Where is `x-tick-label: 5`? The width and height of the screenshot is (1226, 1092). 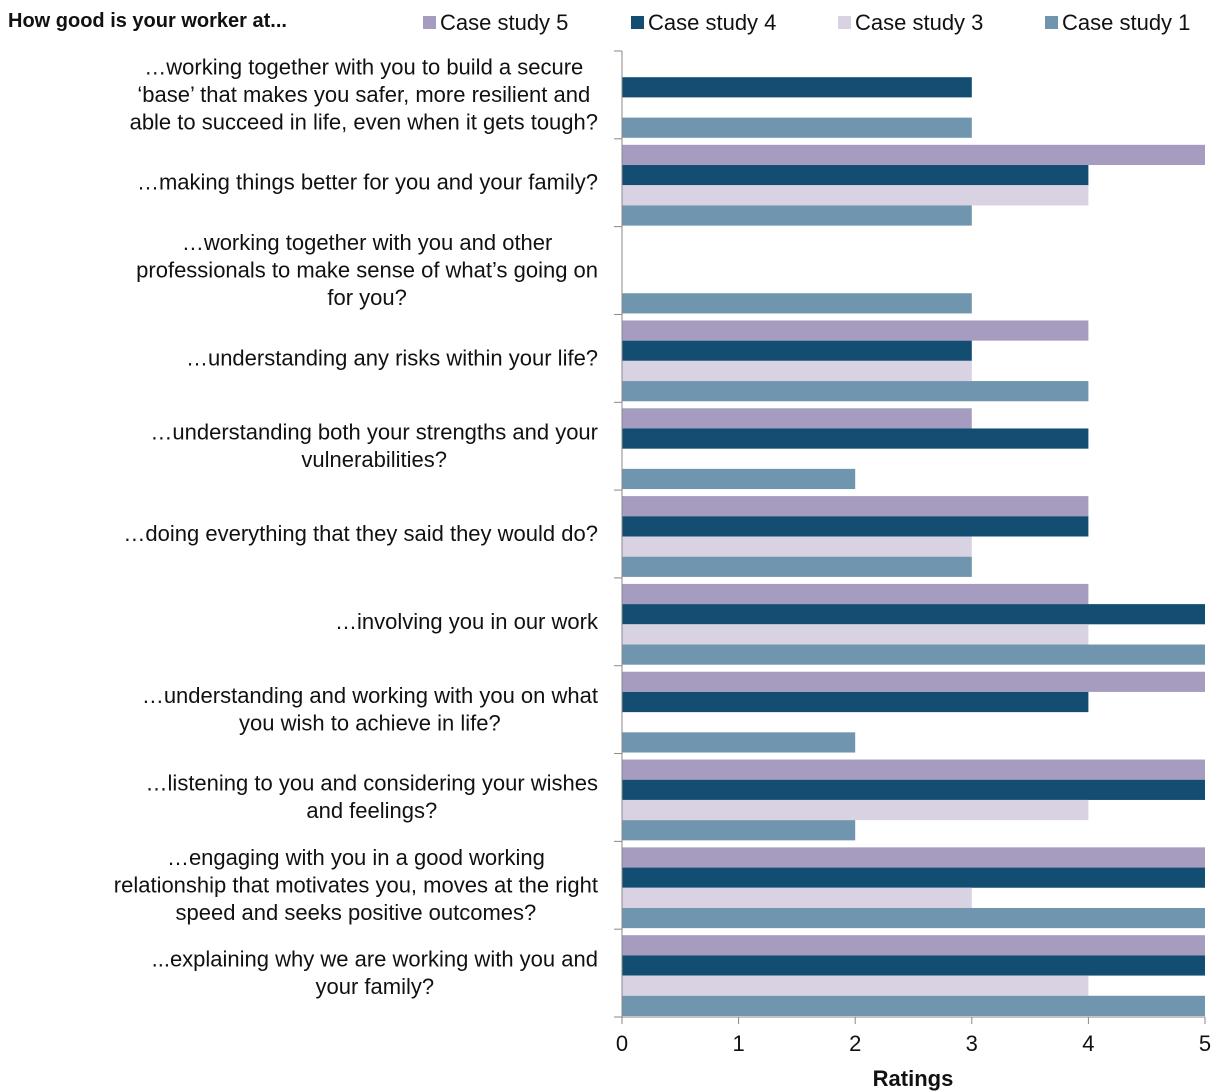
x-tick-label: 5 is located at coordinates (1205, 1043).